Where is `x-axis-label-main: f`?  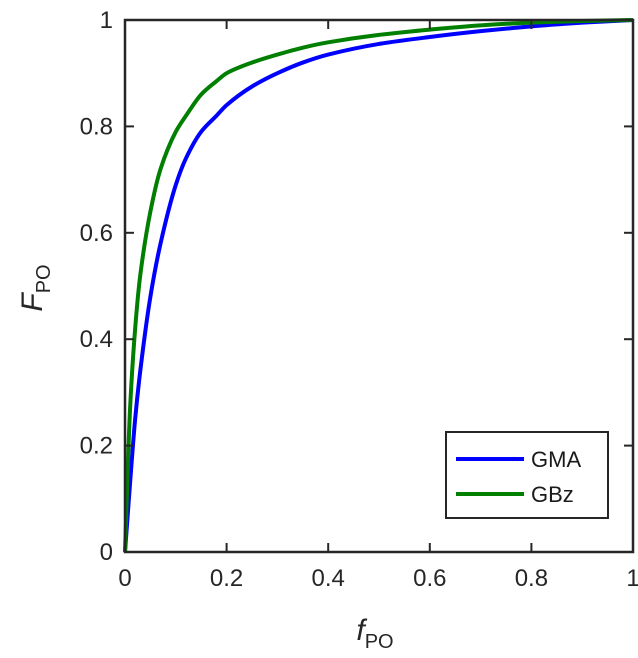
x-axis-label-main: f is located at coordinates (361, 630).